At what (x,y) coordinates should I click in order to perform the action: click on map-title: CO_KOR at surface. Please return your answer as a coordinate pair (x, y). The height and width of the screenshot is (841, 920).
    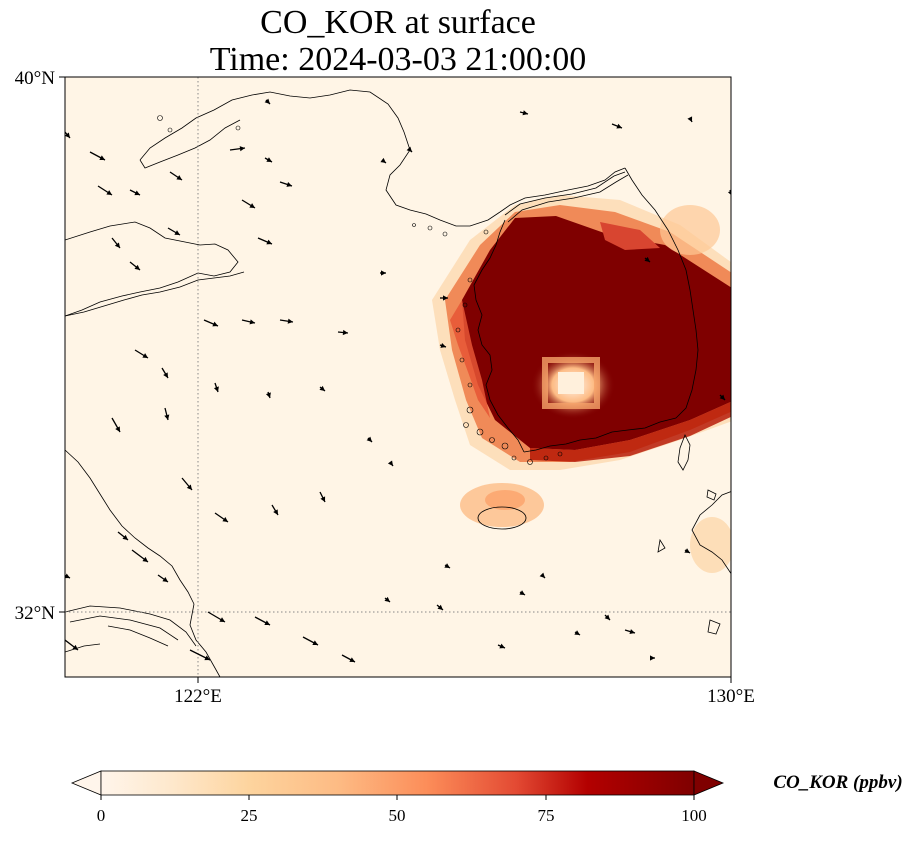
    Looking at the image, I should click on (398, 22).